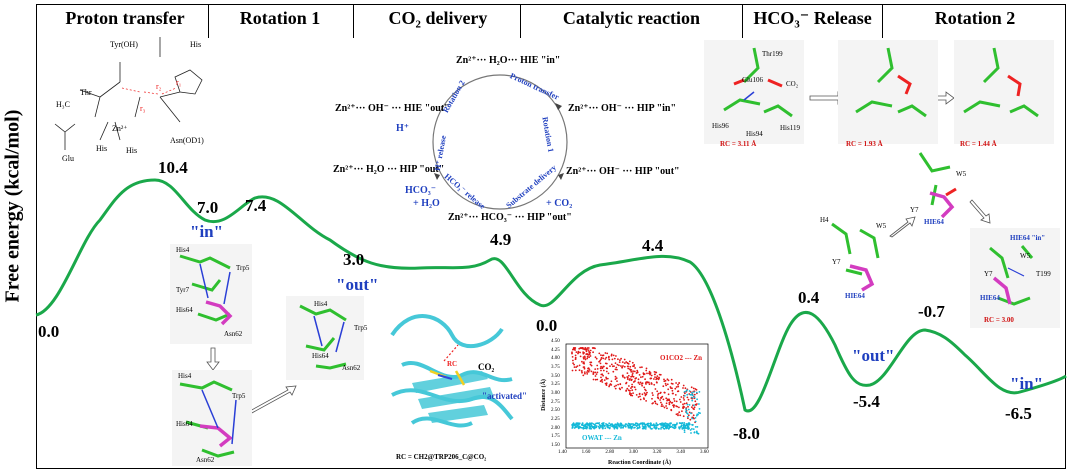  Describe the element at coordinates (934, 222) in the screenshot. I see `residue-label: HIE64` at that location.